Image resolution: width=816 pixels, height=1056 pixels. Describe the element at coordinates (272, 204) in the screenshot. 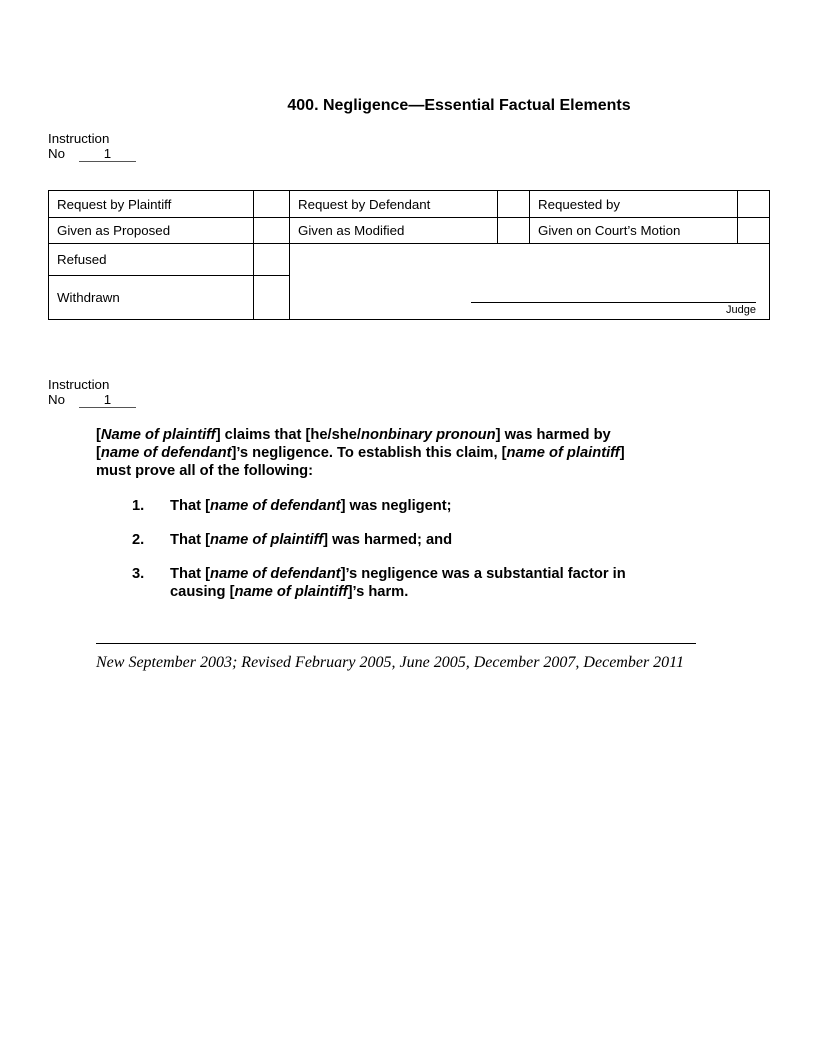

I see `check-cell-request-by-plaintiff` at that location.